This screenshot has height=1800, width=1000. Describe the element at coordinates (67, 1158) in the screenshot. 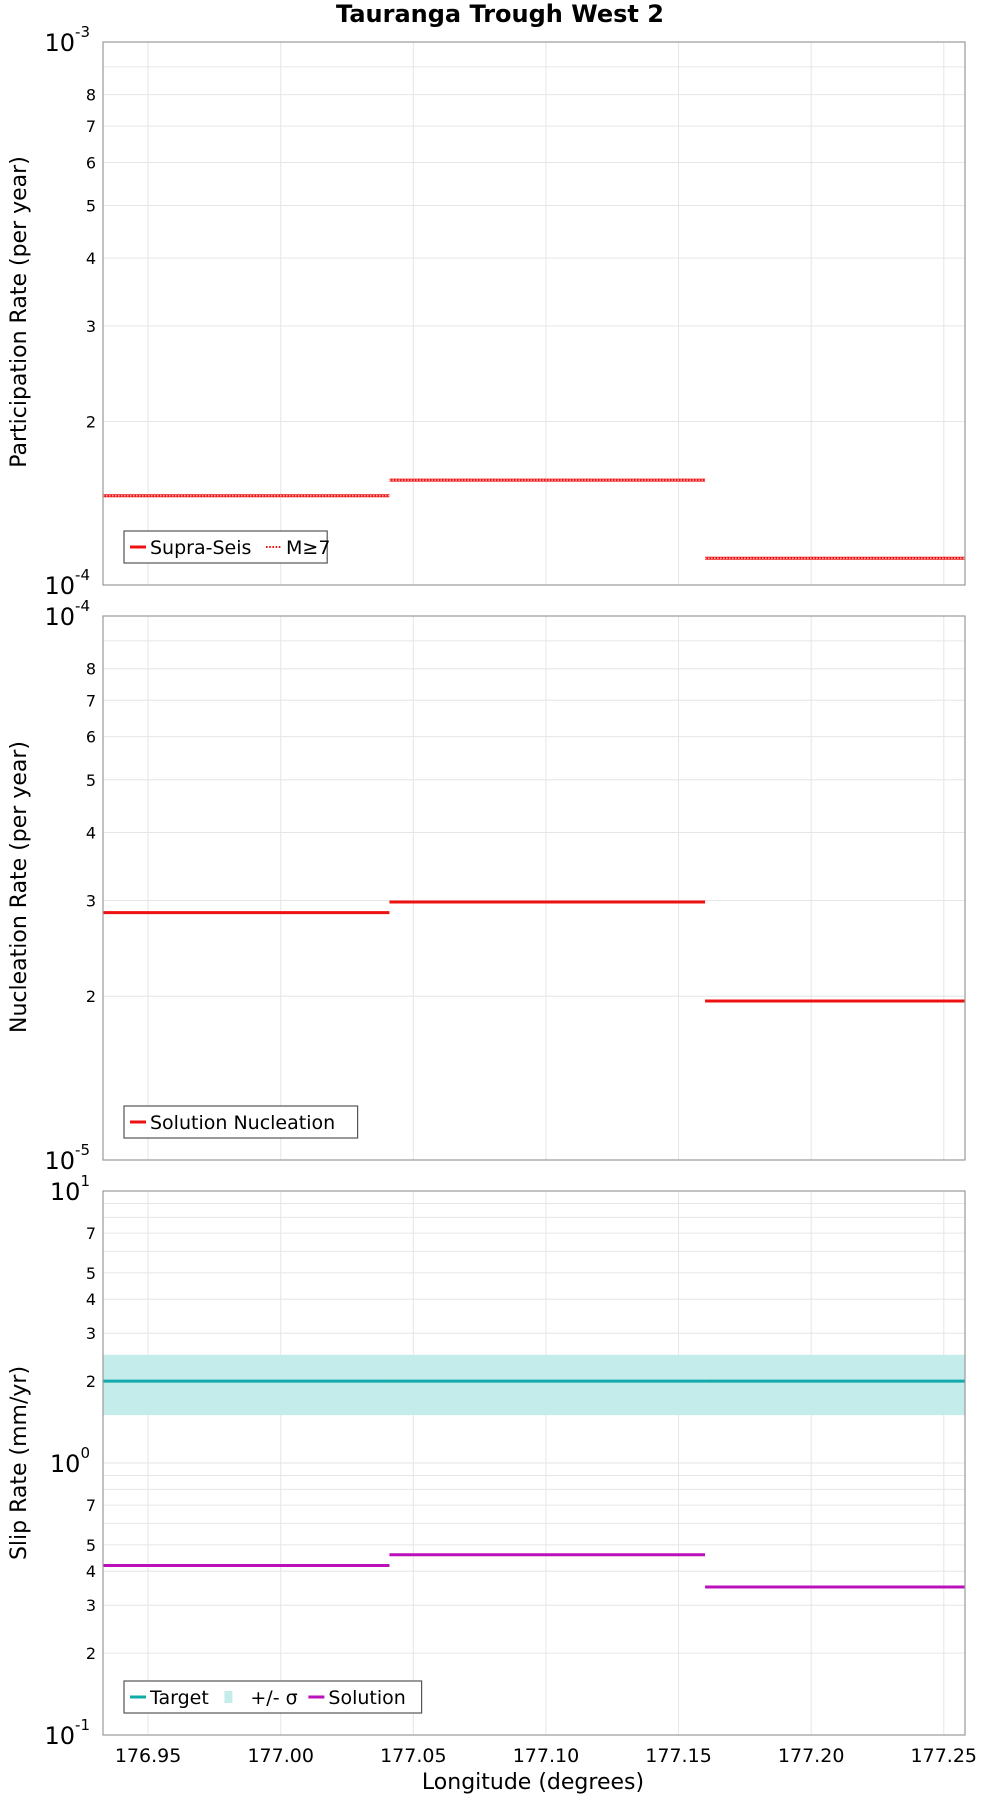

I see `y-tick-label: 10⁻⁵` at that location.